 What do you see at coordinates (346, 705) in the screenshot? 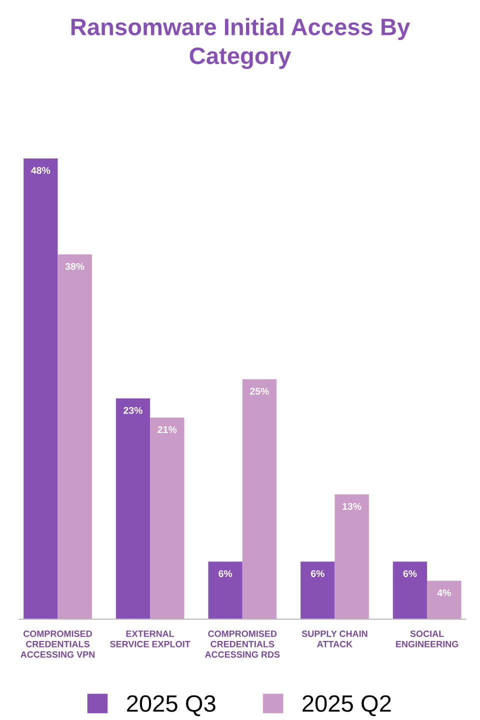
I see `legend-label: 2025 Q2` at bounding box center [346, 705].